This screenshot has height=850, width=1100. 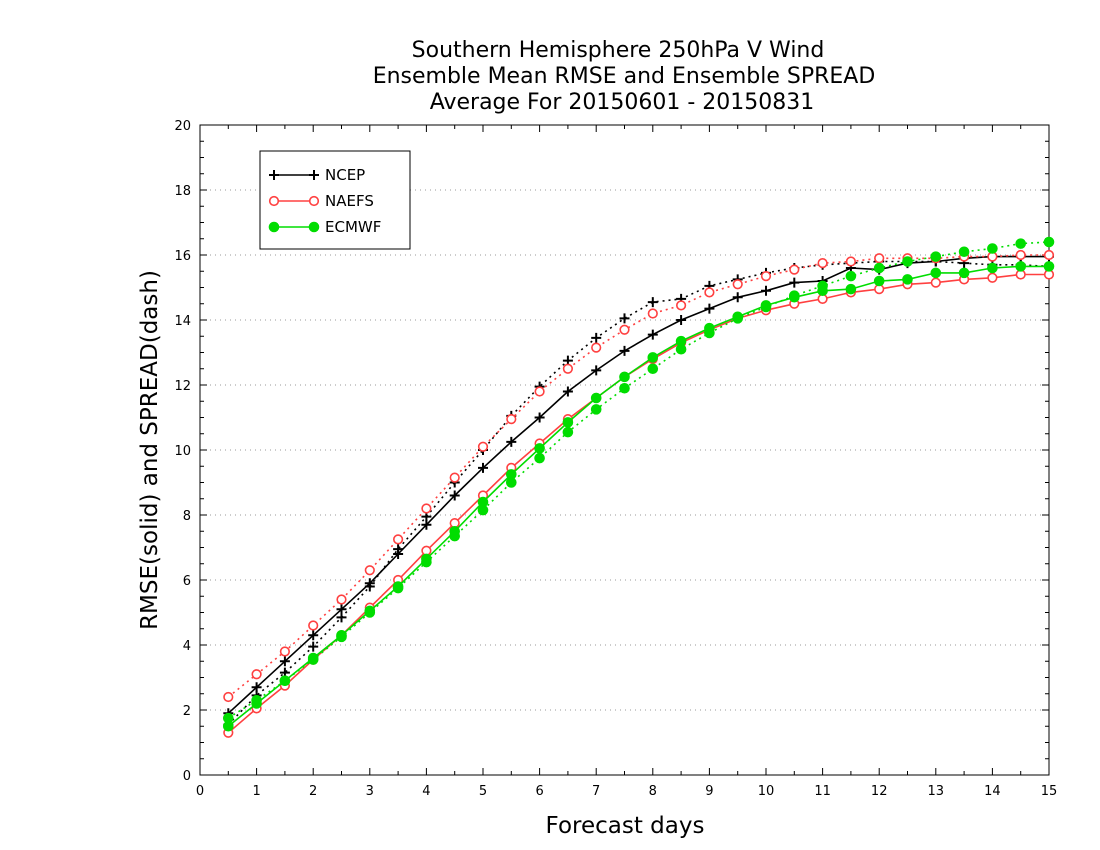 I want to click on x-tick-label: 5, so click(x=483, y=791).